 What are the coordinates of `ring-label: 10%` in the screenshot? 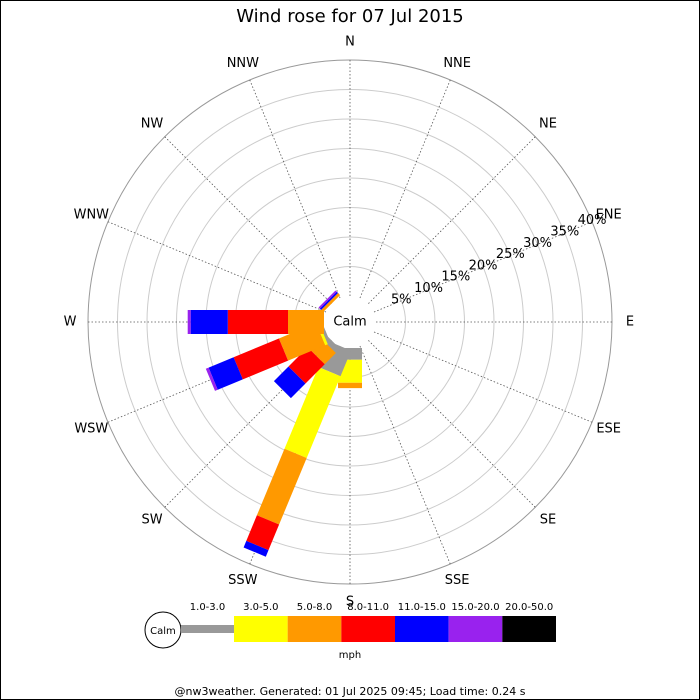 It's located at (428, 288).